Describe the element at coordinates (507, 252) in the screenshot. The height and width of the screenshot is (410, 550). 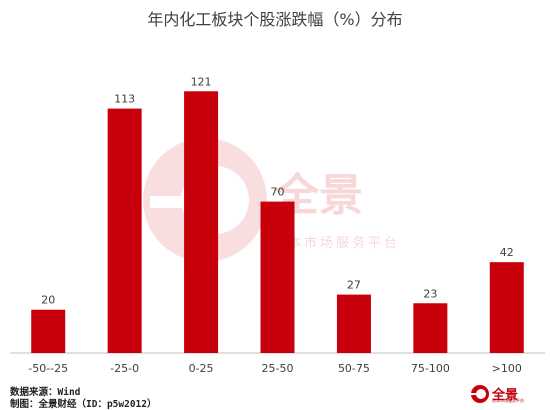
I see `data-label-6: 42` at that location.